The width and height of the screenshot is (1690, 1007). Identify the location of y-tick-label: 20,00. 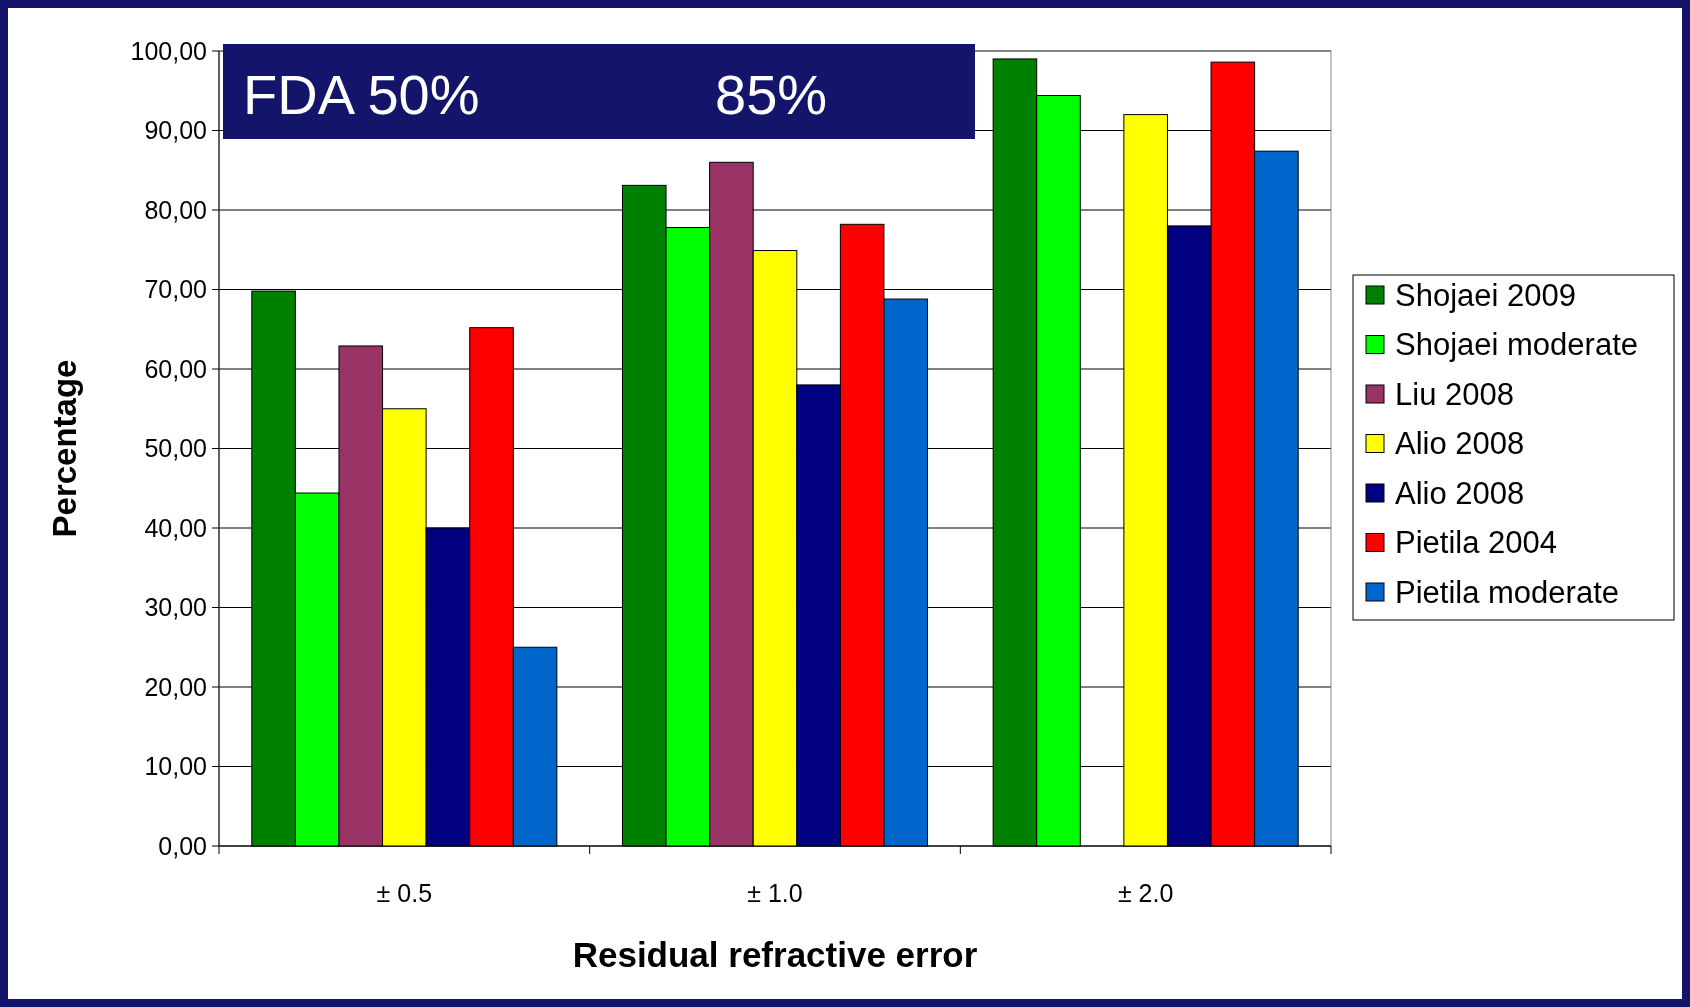
(175, 686).